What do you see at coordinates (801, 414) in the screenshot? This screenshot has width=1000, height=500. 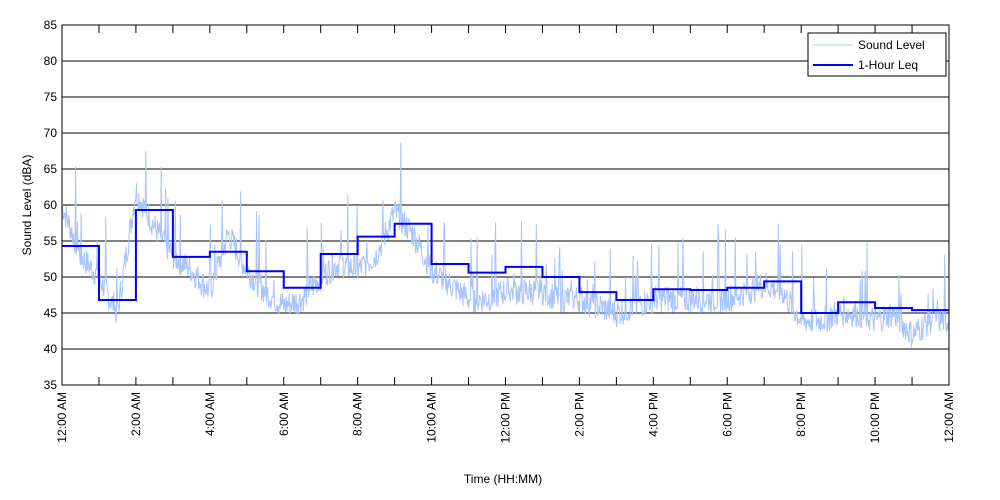 I see `x-tick-label: 8:00 PM` at bounding box center [801, 414].